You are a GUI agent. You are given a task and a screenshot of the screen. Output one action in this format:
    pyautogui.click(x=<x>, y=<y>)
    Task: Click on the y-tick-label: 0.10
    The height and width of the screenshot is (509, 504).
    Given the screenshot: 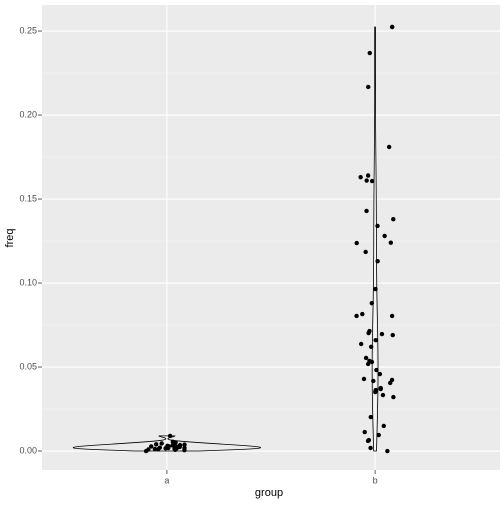 What is the action you would take?
    pyautogui.click(x=28, y=282)
    